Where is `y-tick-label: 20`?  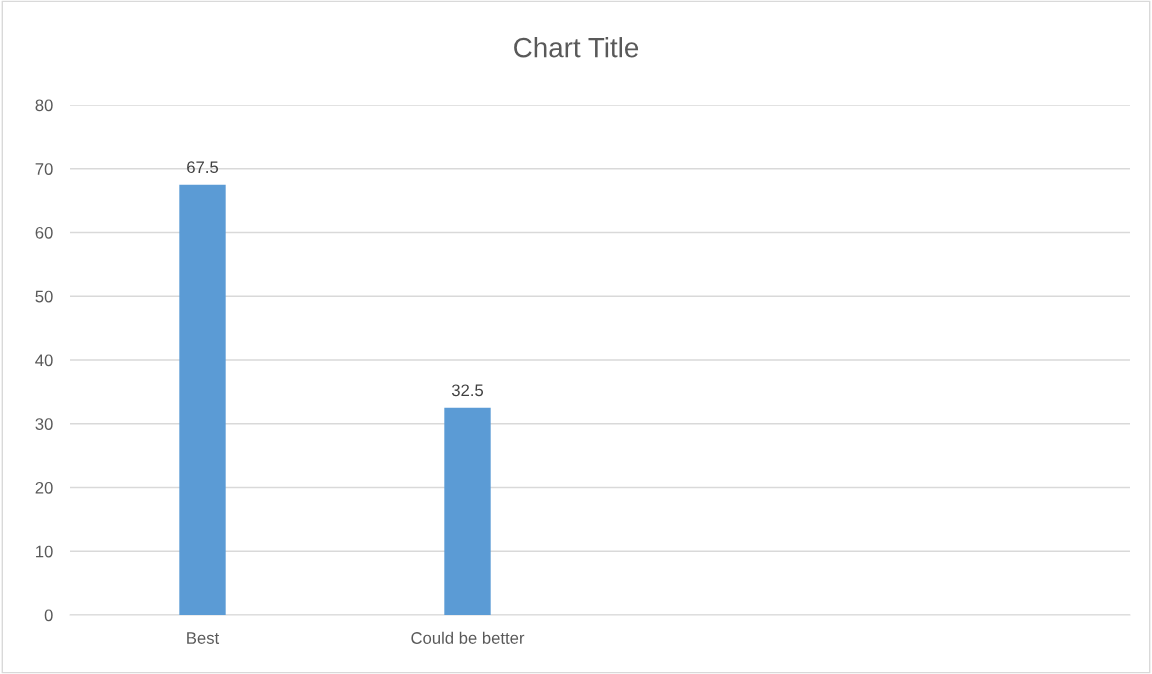 y-tick-label: 20 is located at coordinates (44, 487).